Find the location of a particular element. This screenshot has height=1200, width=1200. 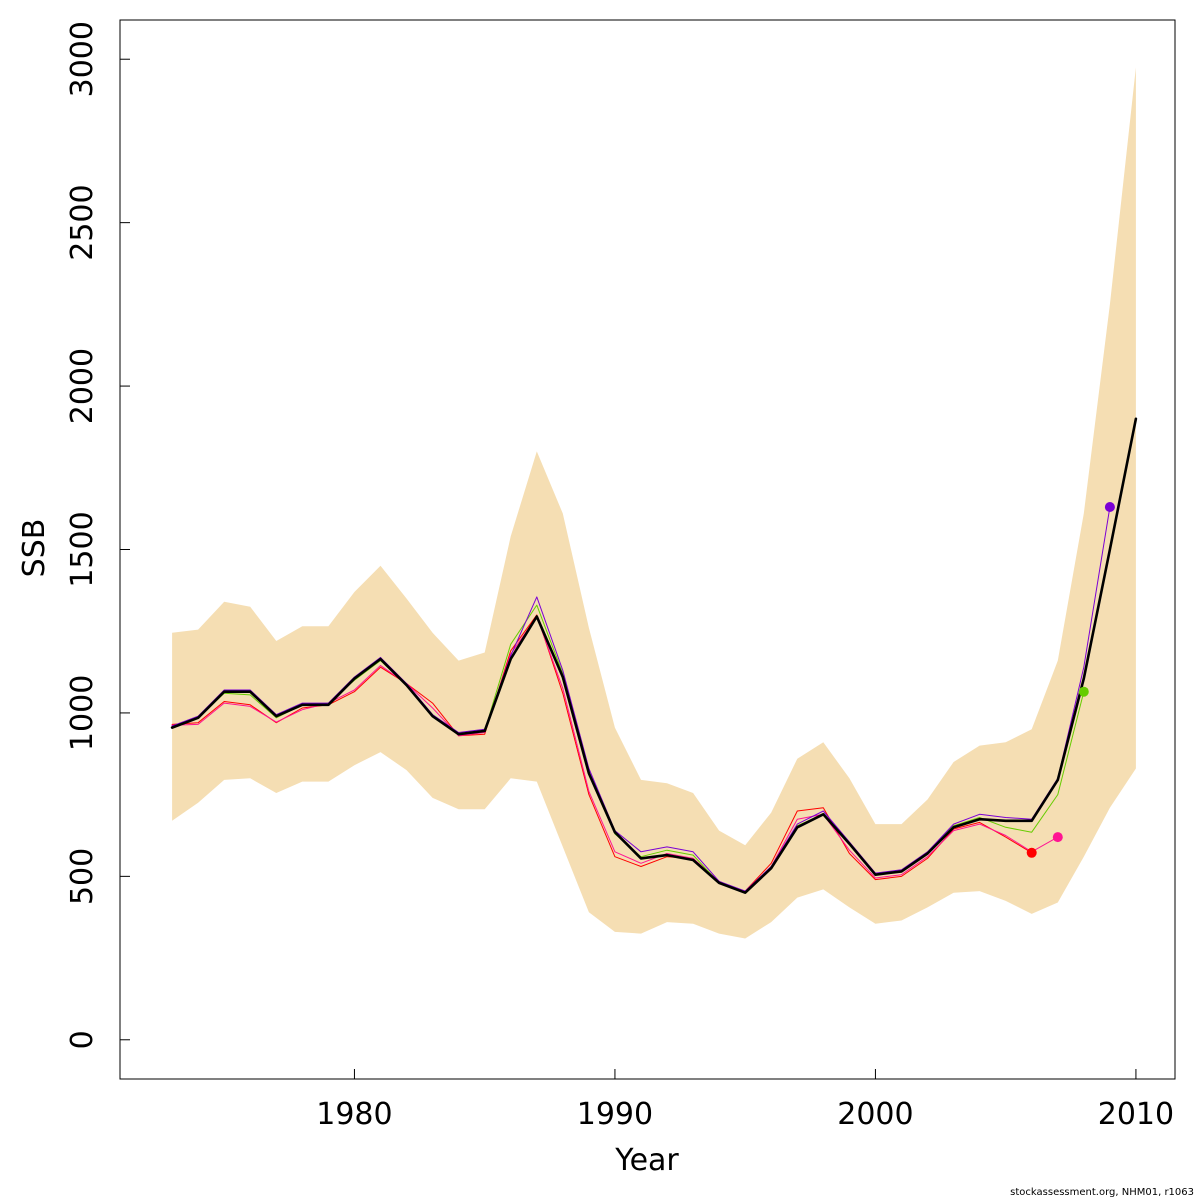

y-tick-label: 1000 is located at coordinates (82, 713).